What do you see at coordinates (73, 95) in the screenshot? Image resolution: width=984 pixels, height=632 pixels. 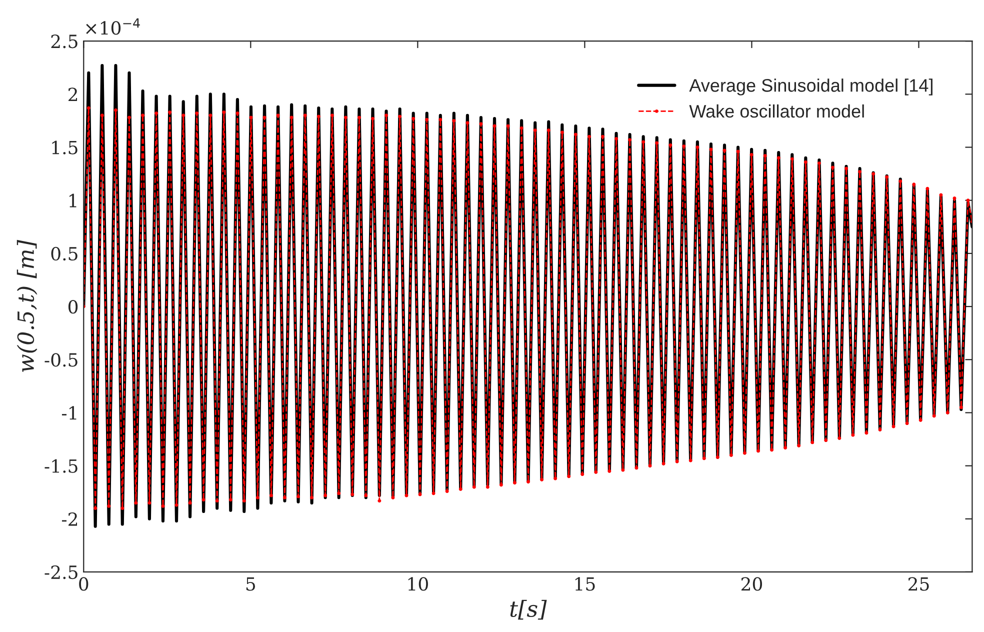 I see `y-tick-label: 2` at bounding box center [73, 95].